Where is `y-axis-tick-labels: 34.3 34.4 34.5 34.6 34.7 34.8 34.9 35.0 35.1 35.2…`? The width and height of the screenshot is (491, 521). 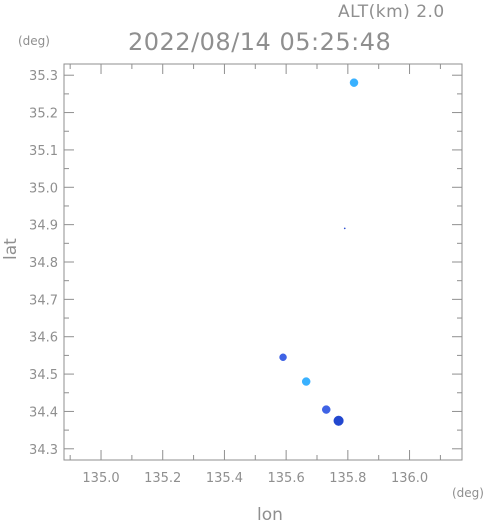
y-axis-tick-labels: 34.3 34.4 34.5 34.6 34.7 34.8 34.9 35.0 35.1 35.2… is located at coordinates (43, 263).